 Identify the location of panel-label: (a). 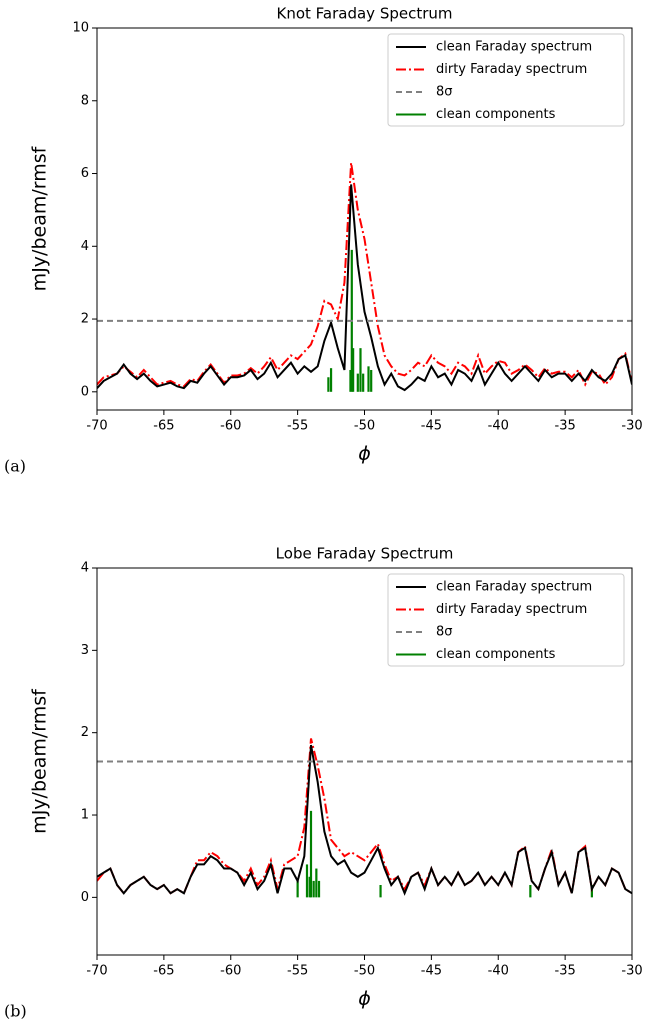
(15, 466).